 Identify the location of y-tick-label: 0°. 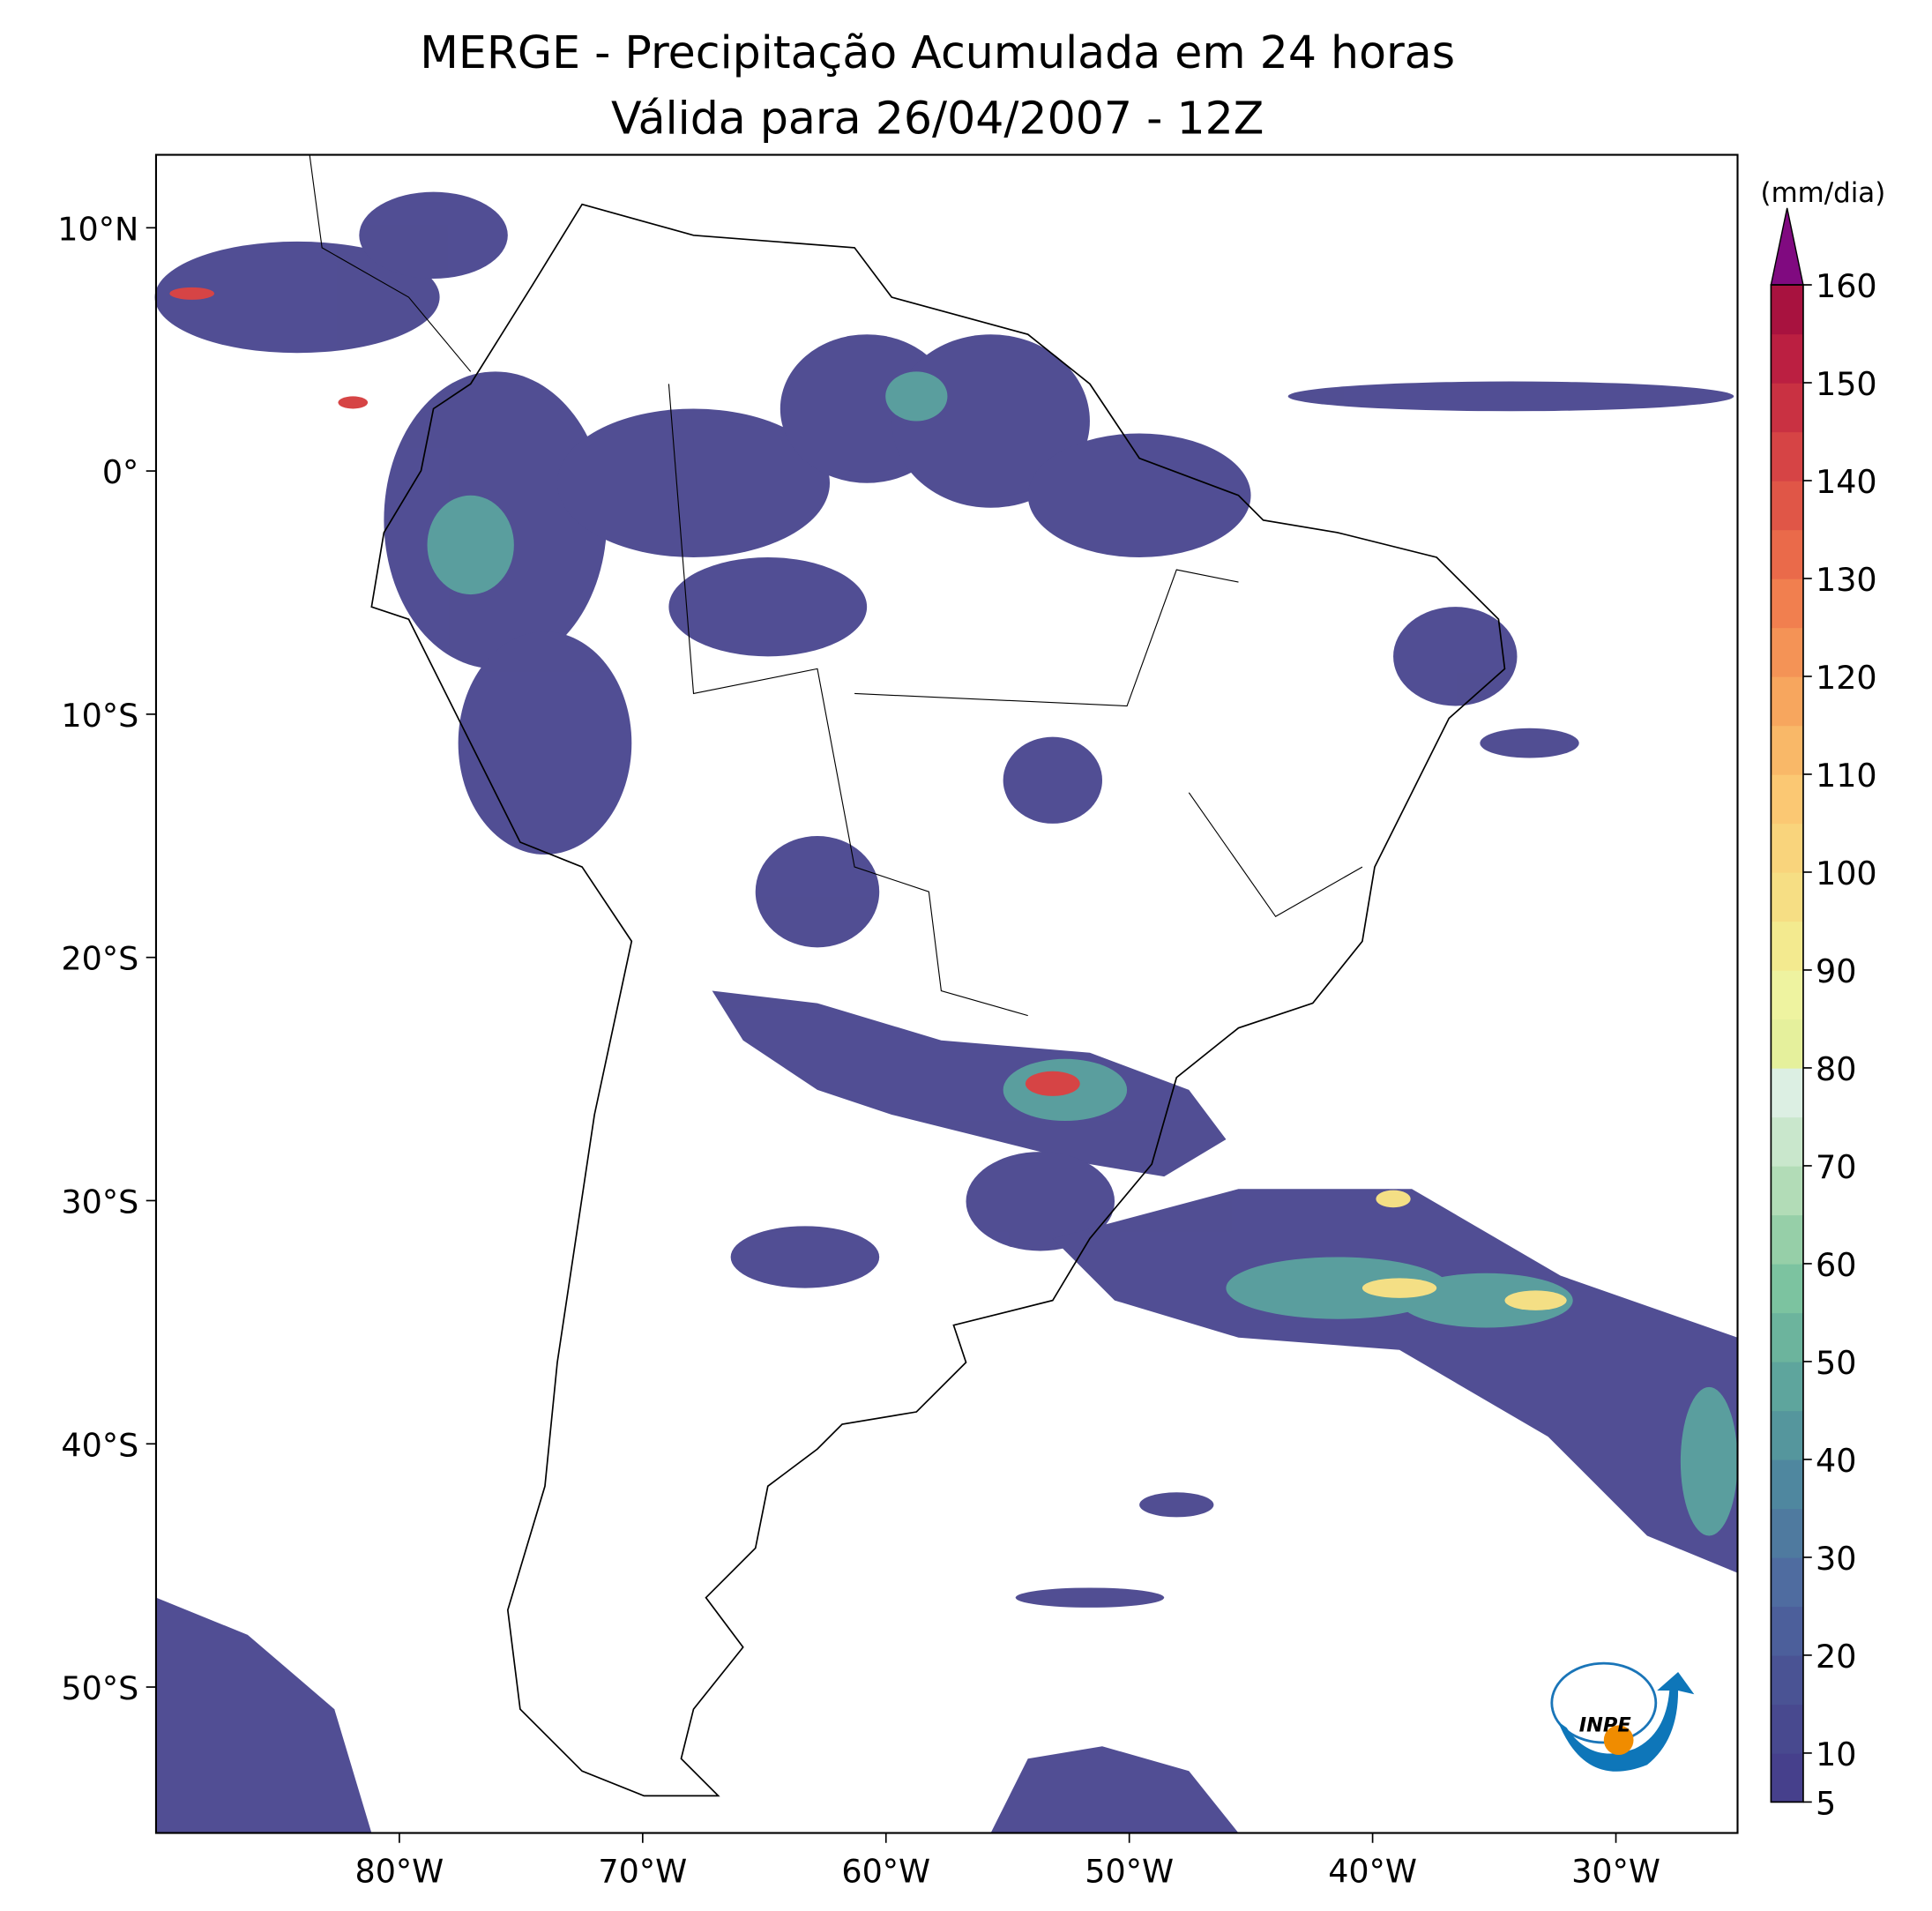
(120, 472).